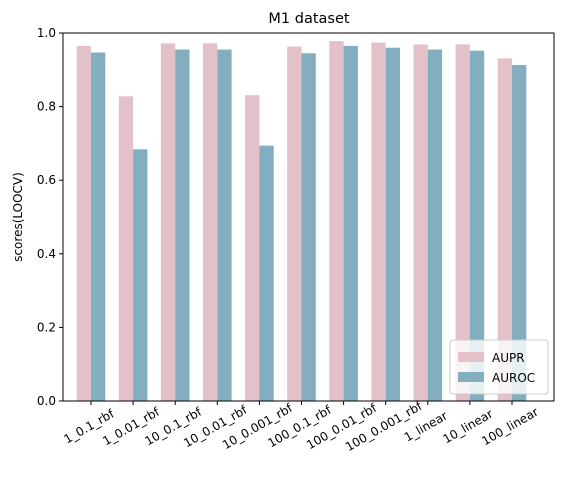  I want to click on bar-aupr-1_linear, so click(420, 223).